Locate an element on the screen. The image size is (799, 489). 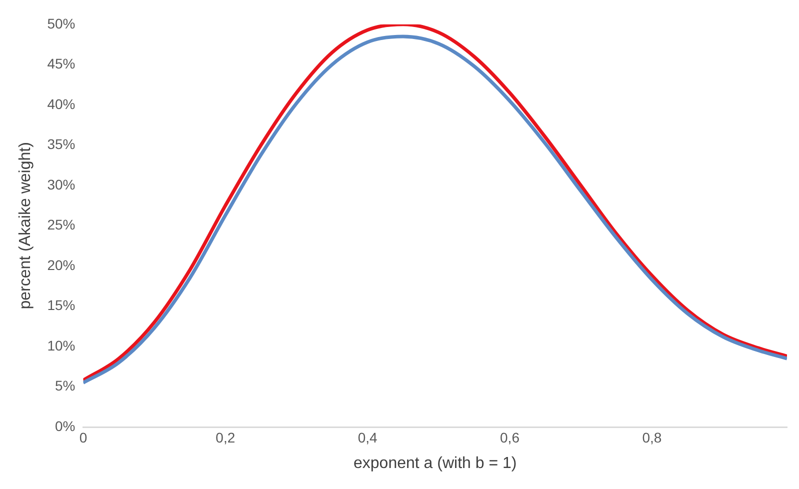
y-tick-label: 5% is located at coordinates (65, 386).